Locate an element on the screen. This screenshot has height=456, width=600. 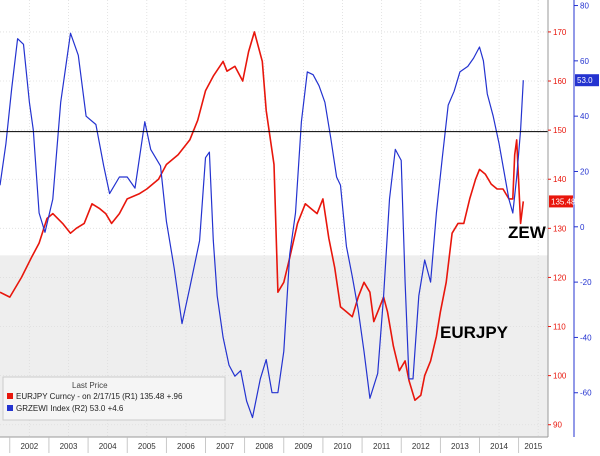
left-tick-label: 130 is located at coordinates (560, 228).